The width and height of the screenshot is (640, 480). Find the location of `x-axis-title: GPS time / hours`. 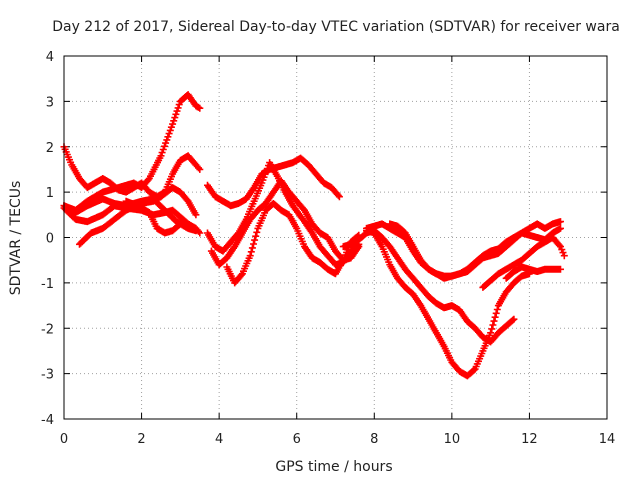

x-axis-title: GPS time / hours is located at coordinates (333, 467).